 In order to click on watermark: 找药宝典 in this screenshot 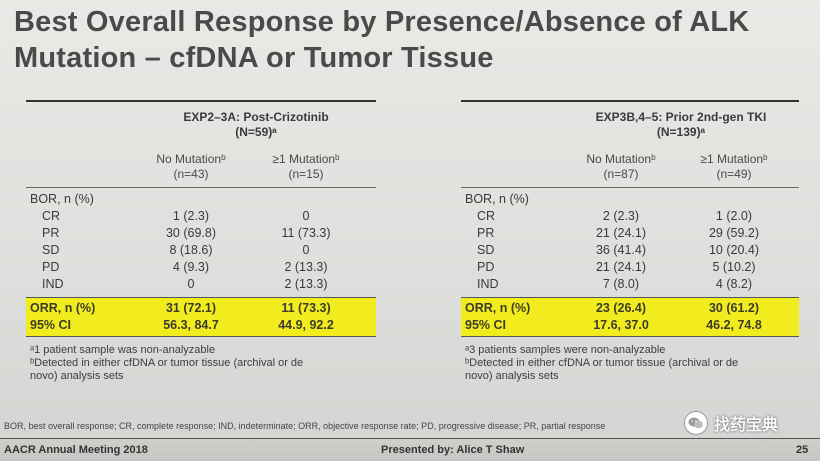, I will do `click(731, 423)`.